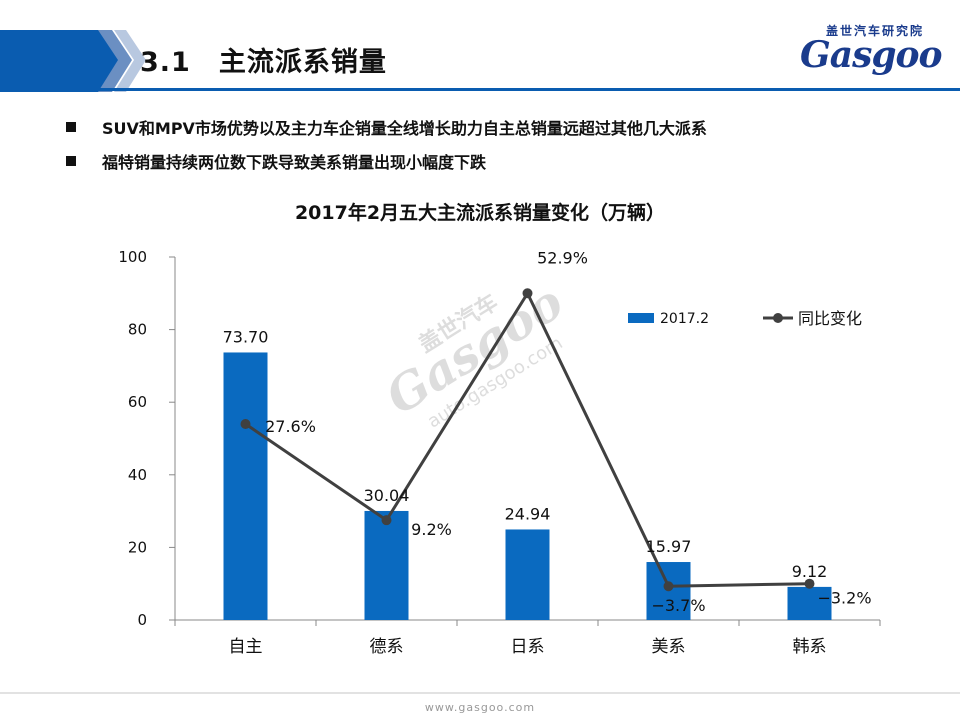  Describe the element at coordinates (668, 586) in the screenshot. I see `yoy-point-美系` at that location.